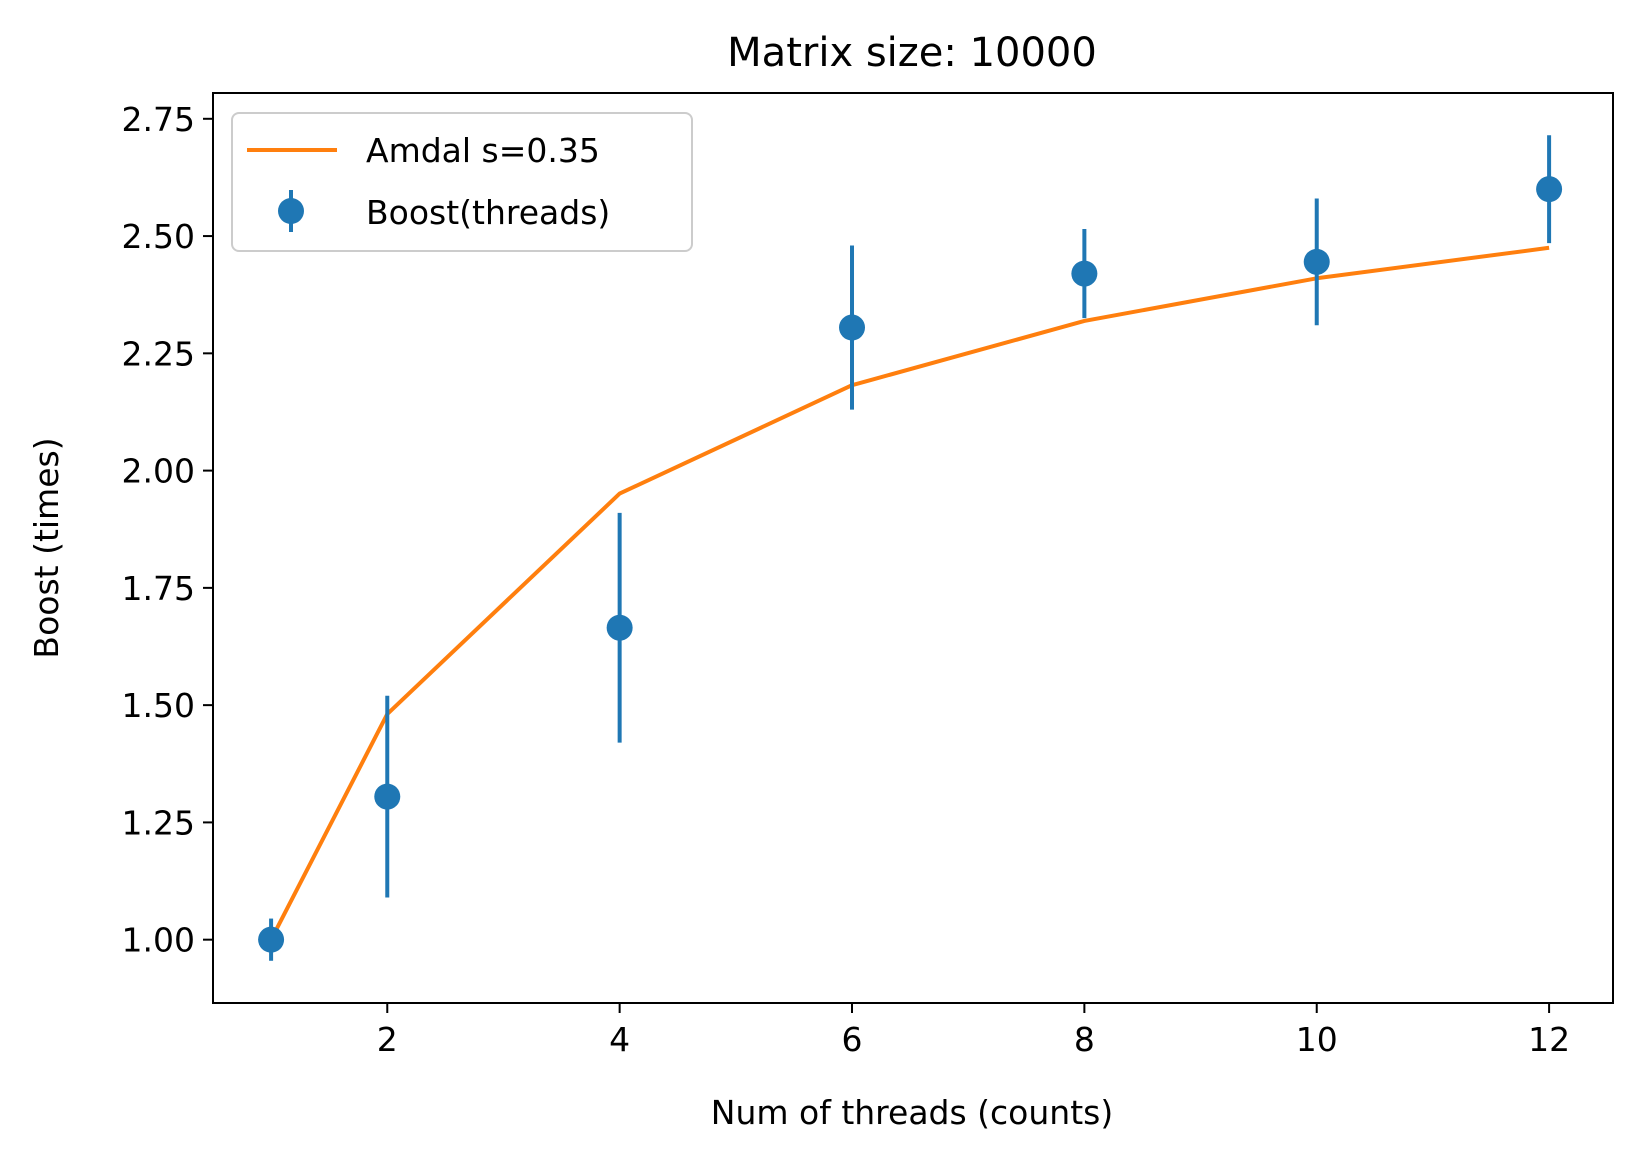 The width and height of the screenshot is (1635, 1158). I want to click on y-tick-label: 1.00, so click(158, 940).